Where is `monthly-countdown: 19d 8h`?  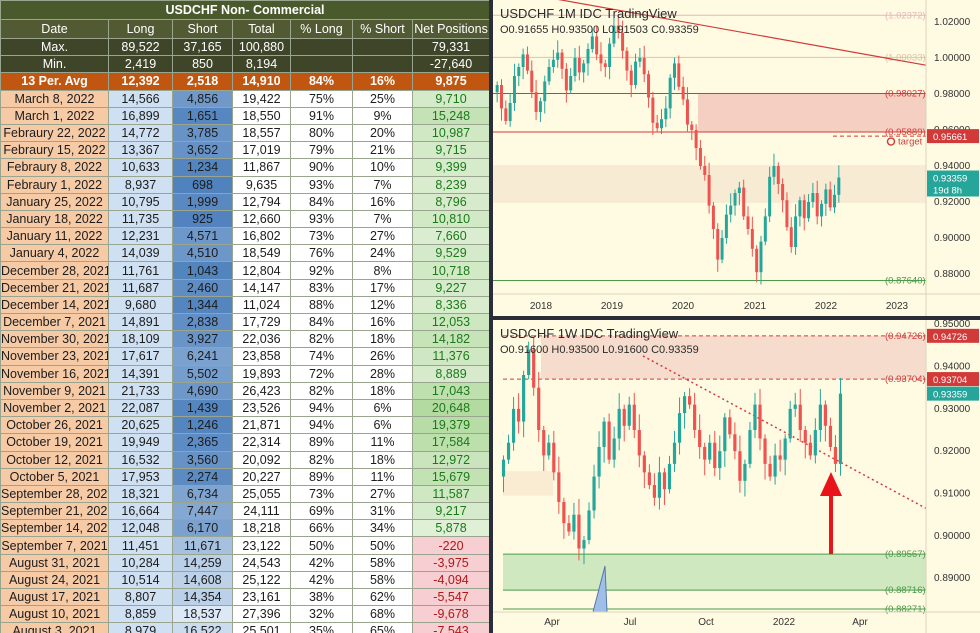
monthly-countdown: 19d 8h is located at coordinates (947, 191).